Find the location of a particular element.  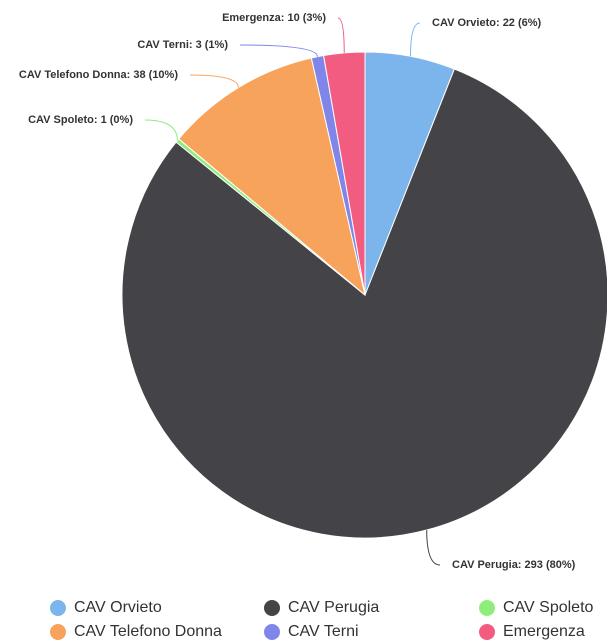

data-label: CAV Terni: 3 (1%) is located at coordinates (182, 45).